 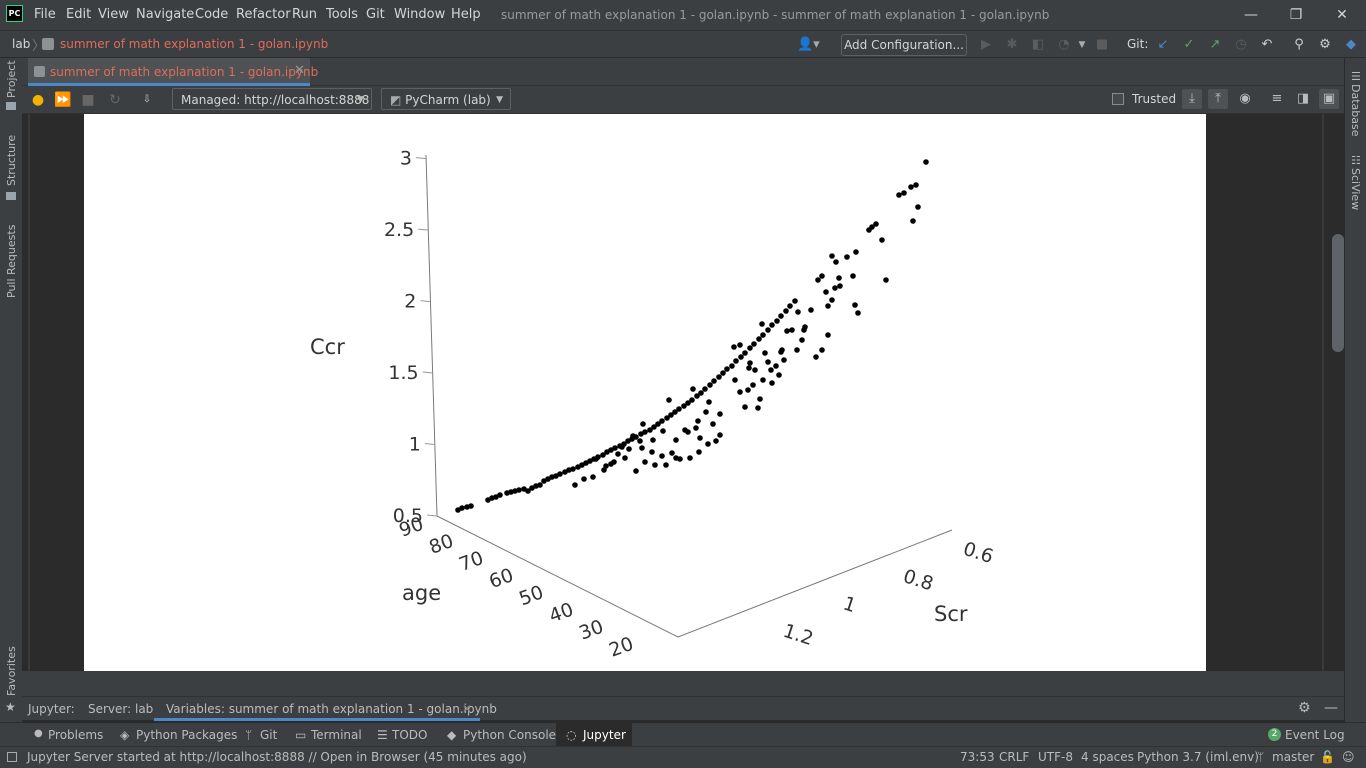 I want to click on jupyter-tab-server: Server: lab, so click(x=121, y=709).